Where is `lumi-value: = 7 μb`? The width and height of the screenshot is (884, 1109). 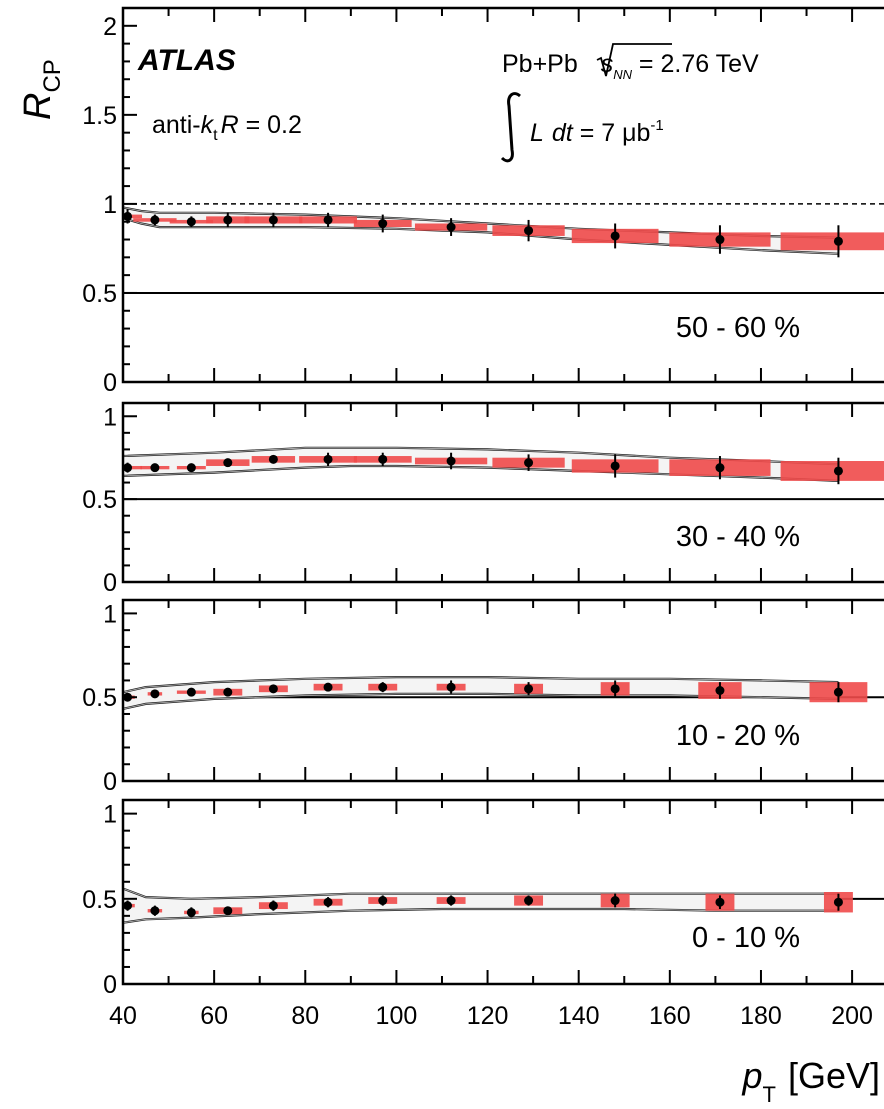
lumi-value: = 7 μb is located at coordinates (612, 133).